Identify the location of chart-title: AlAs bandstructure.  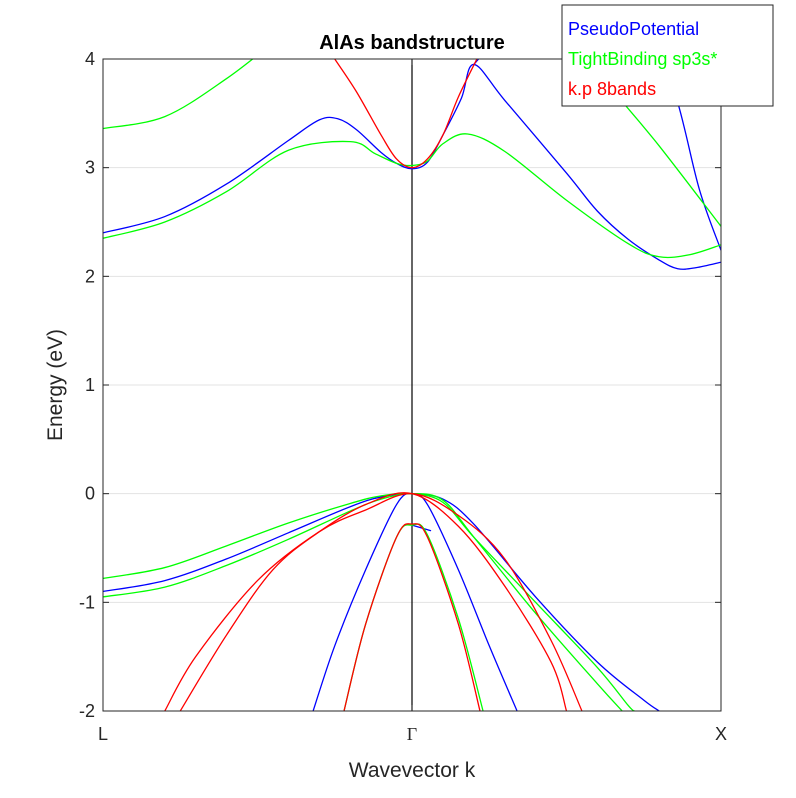
(412, 43).